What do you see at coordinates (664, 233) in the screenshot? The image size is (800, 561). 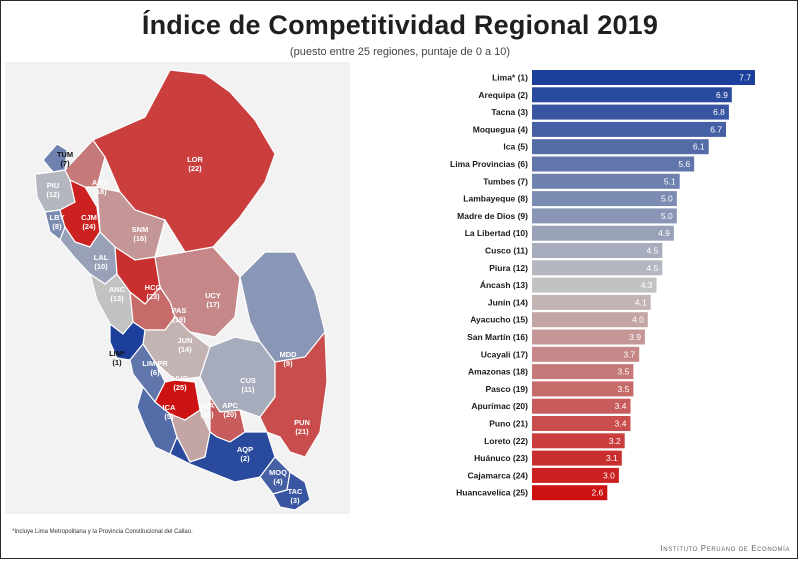 I see `value-label: 4.9` at bounding box center [664, 233].